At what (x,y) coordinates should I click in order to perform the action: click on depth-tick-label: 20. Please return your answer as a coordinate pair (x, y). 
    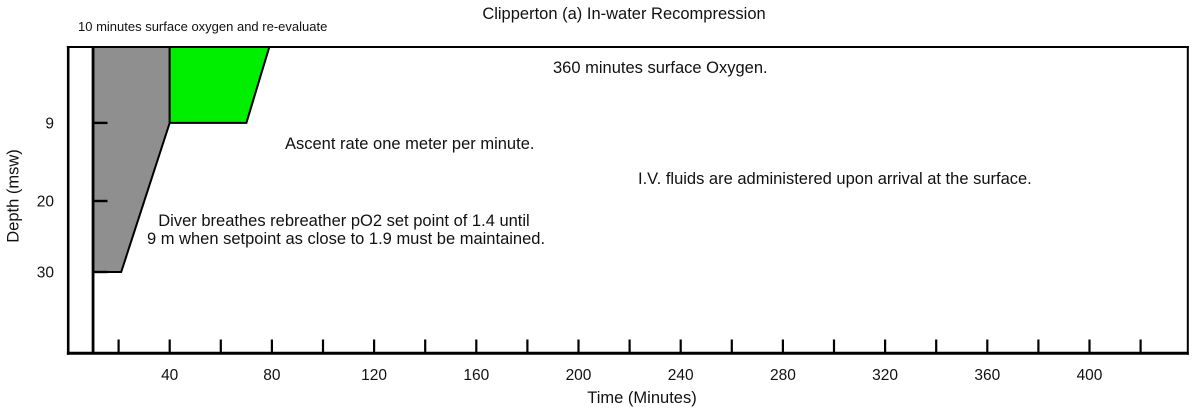
    Looking at the image, I should click on (46, 202).